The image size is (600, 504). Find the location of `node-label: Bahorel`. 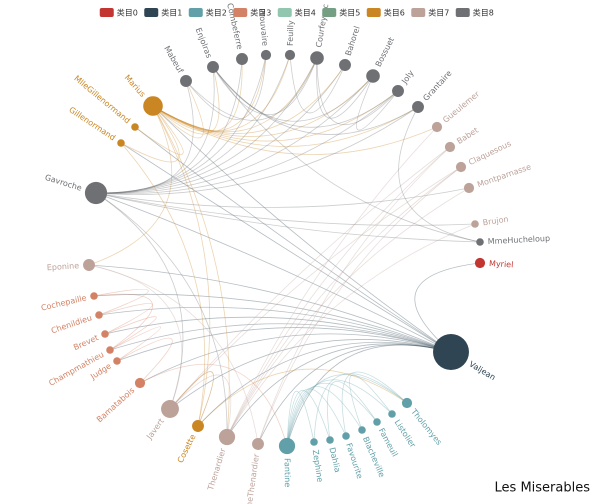

node-label: Bahorel is located at coordinates (353, 41).